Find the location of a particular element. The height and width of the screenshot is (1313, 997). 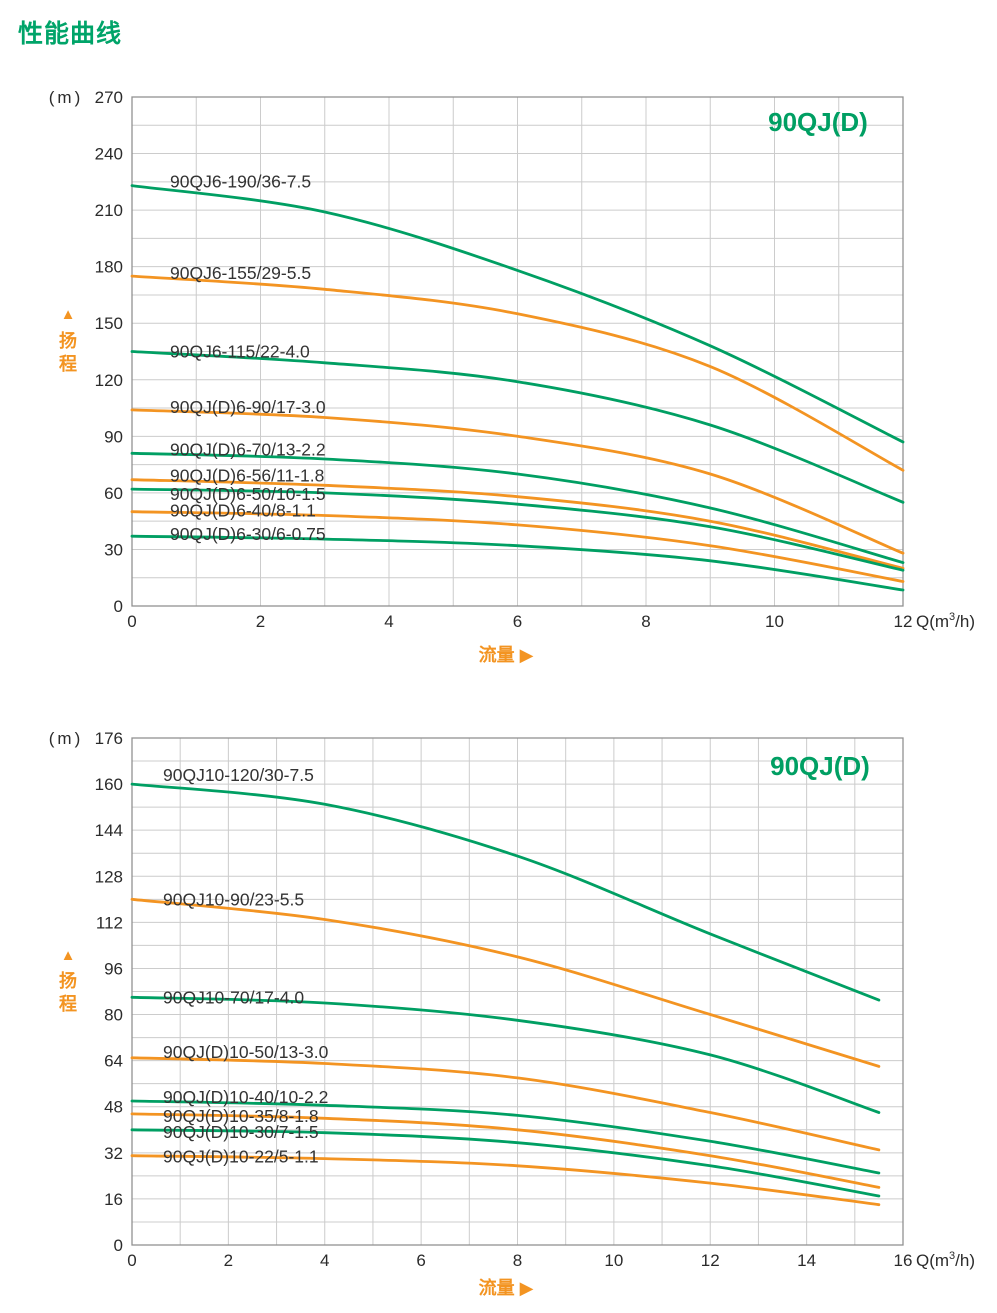

y-tick-label: 270 is located at coordinates (109, 97).